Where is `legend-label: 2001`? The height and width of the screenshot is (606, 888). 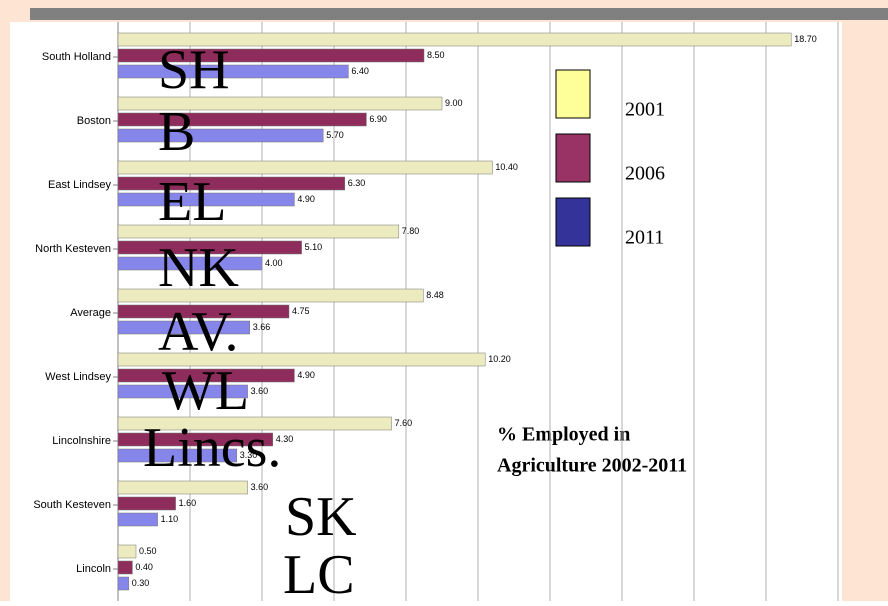
legend-label: 2001 is located at coordinates (645, 110).